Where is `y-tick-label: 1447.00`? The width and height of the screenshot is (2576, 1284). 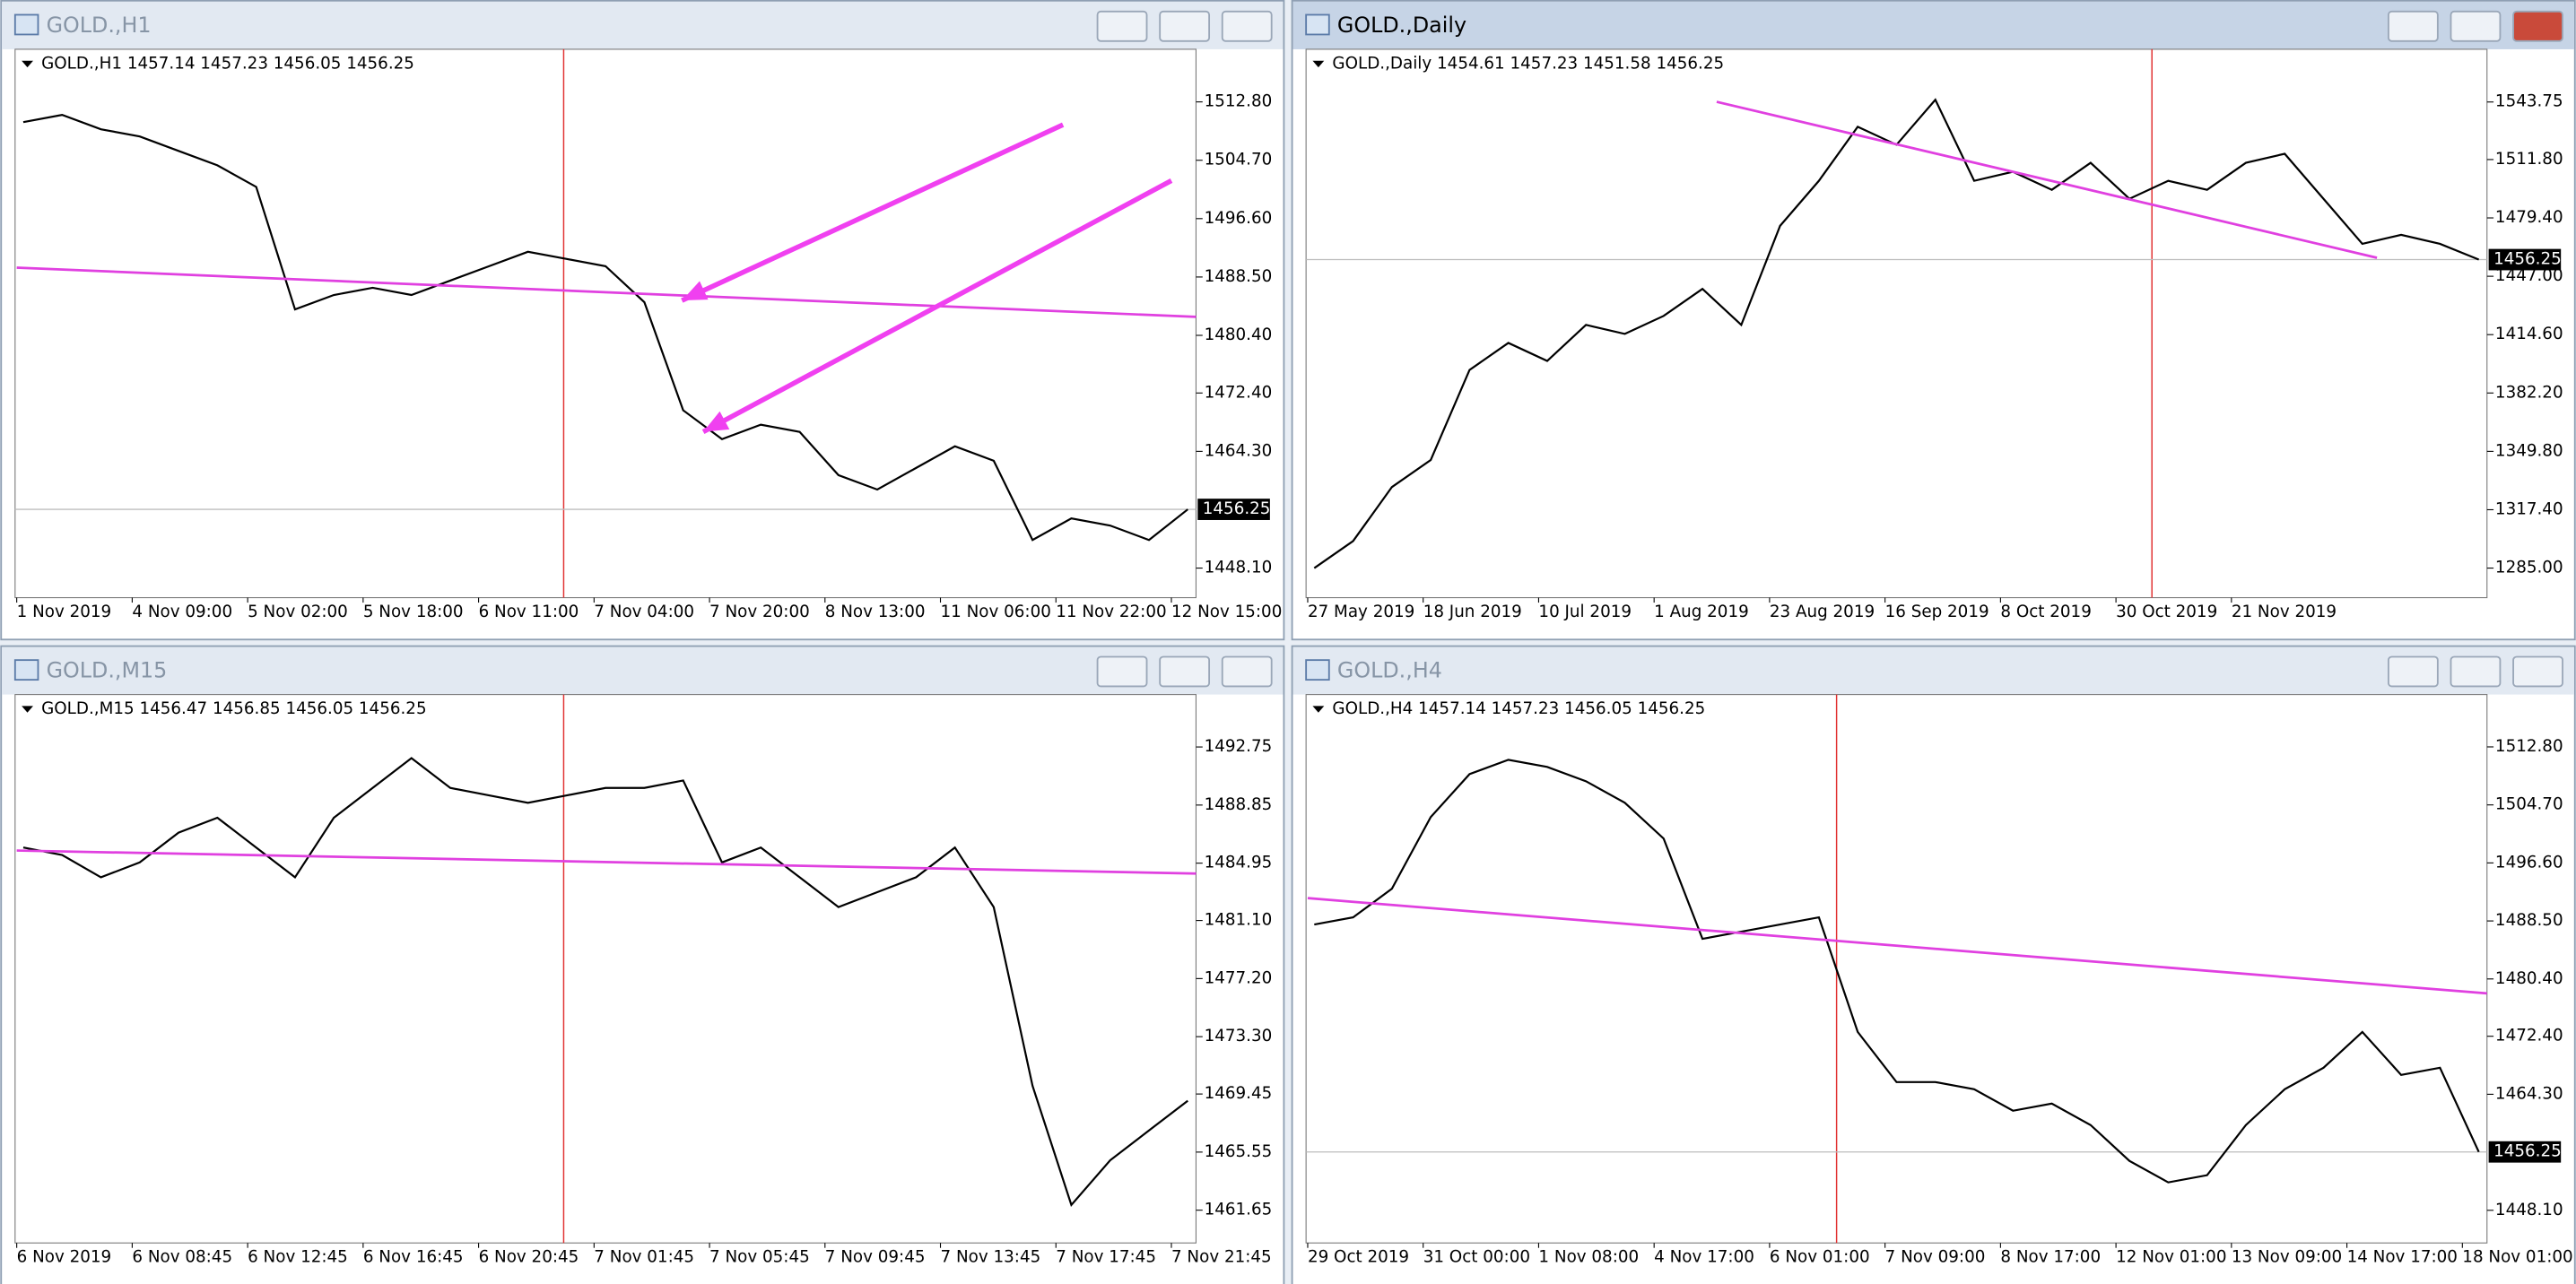 y-tick-label: 1447.00 is located at coordinates (2529, 275).